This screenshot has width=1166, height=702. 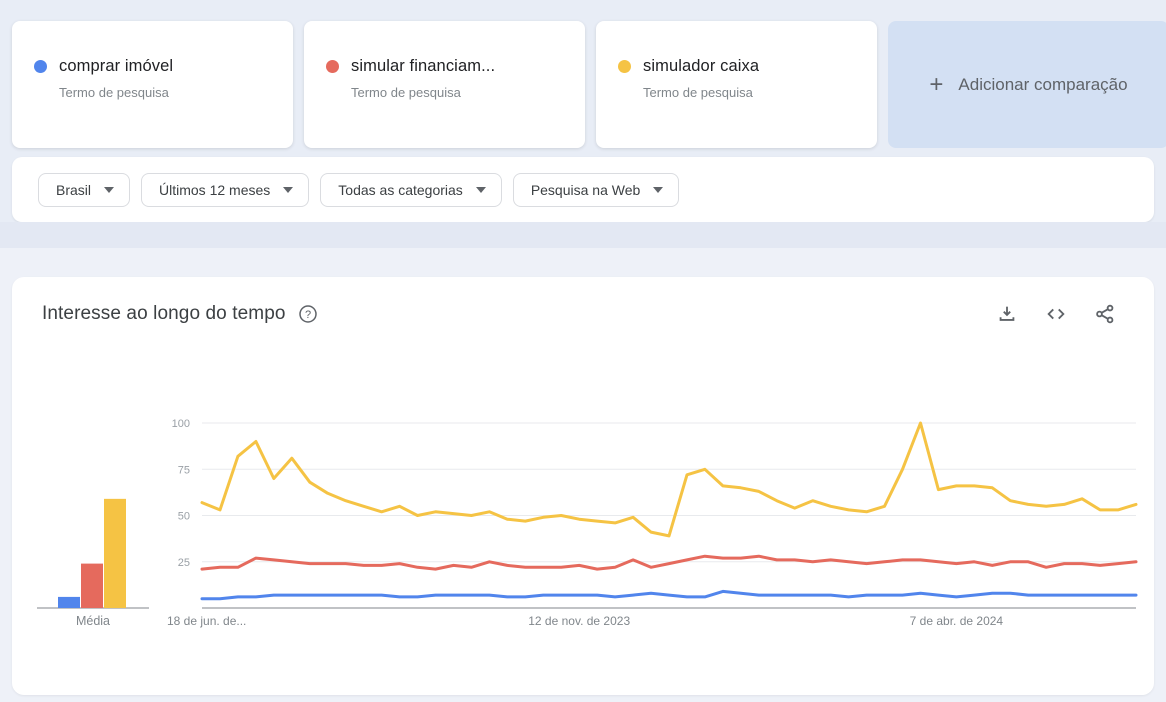 What do you see at coordinates (40, 66) in the screenshot?
I see `series-dot-blue` at bounding box center [40, 66].